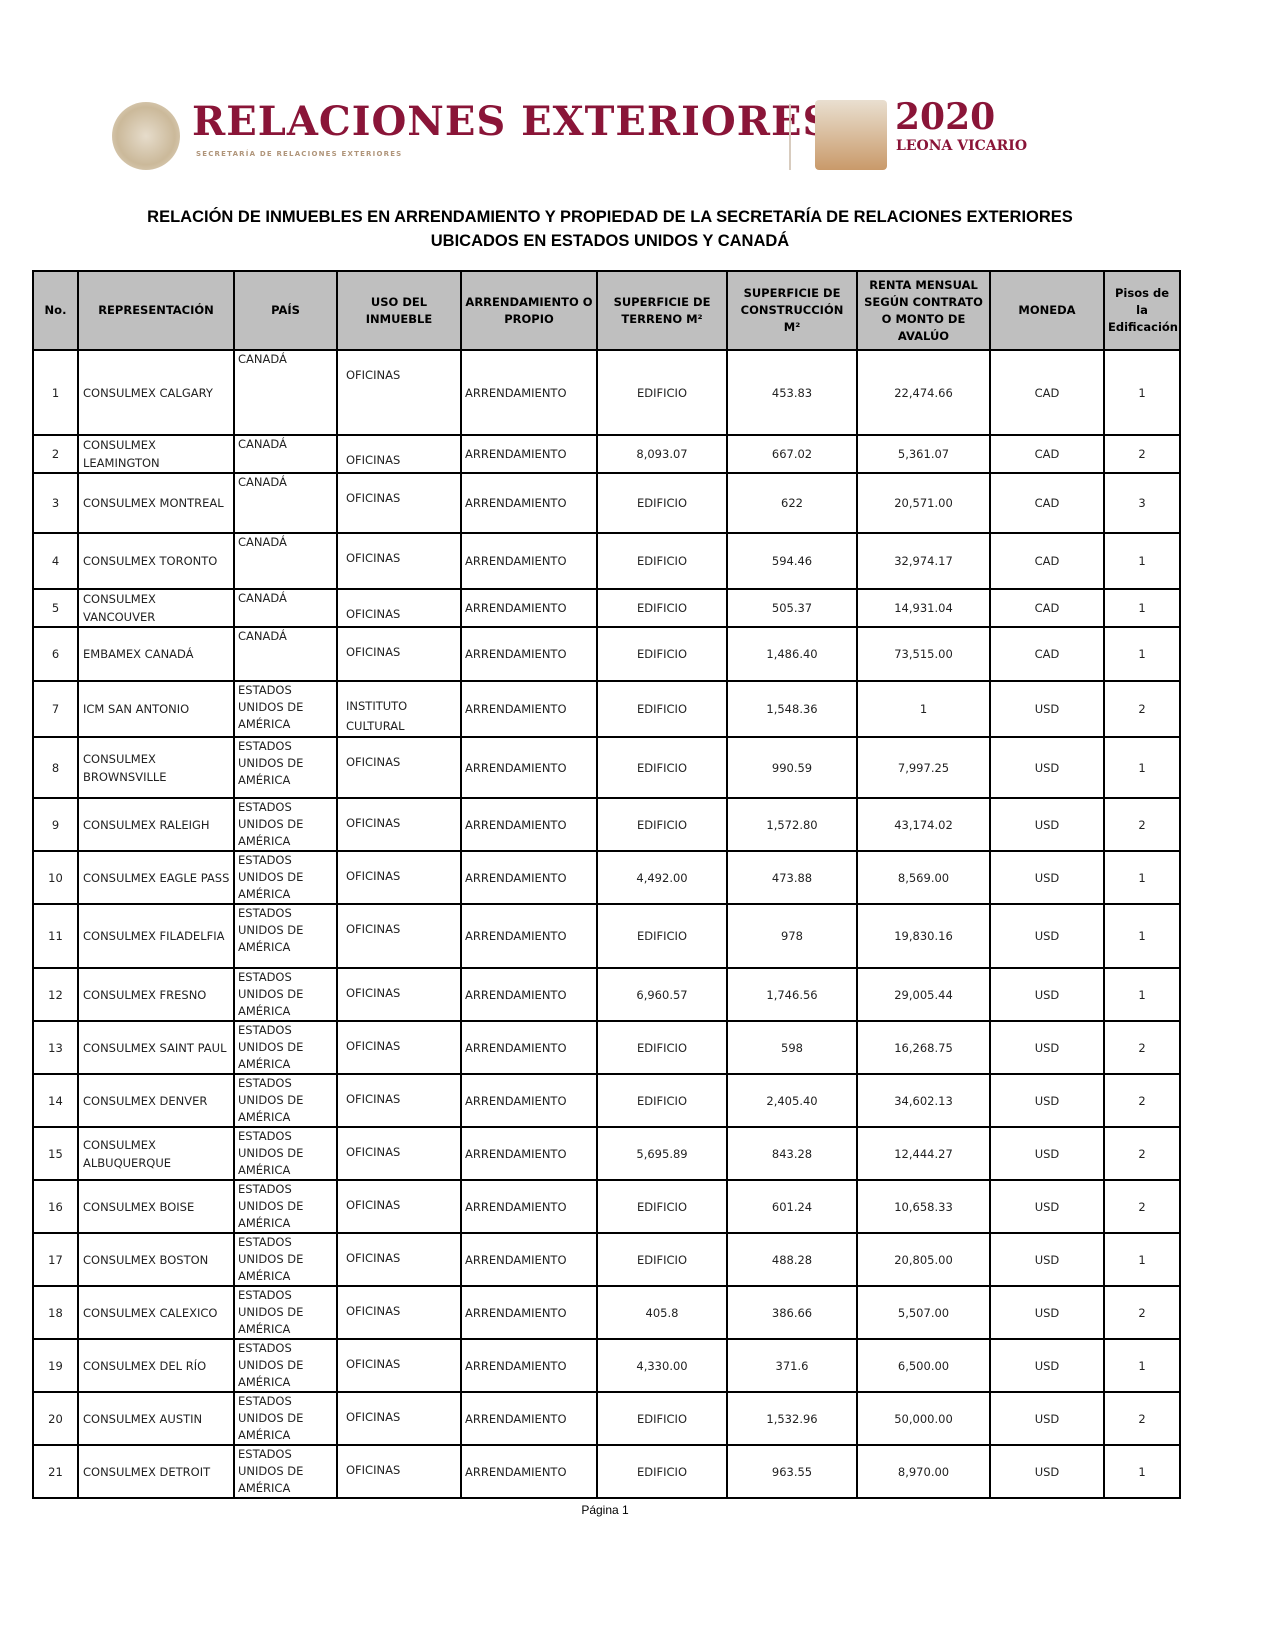  I want to click on column-header-superficie-construccion: SUPERFICIE DE CONSTRUCCIÓN M², so click(792, 310).